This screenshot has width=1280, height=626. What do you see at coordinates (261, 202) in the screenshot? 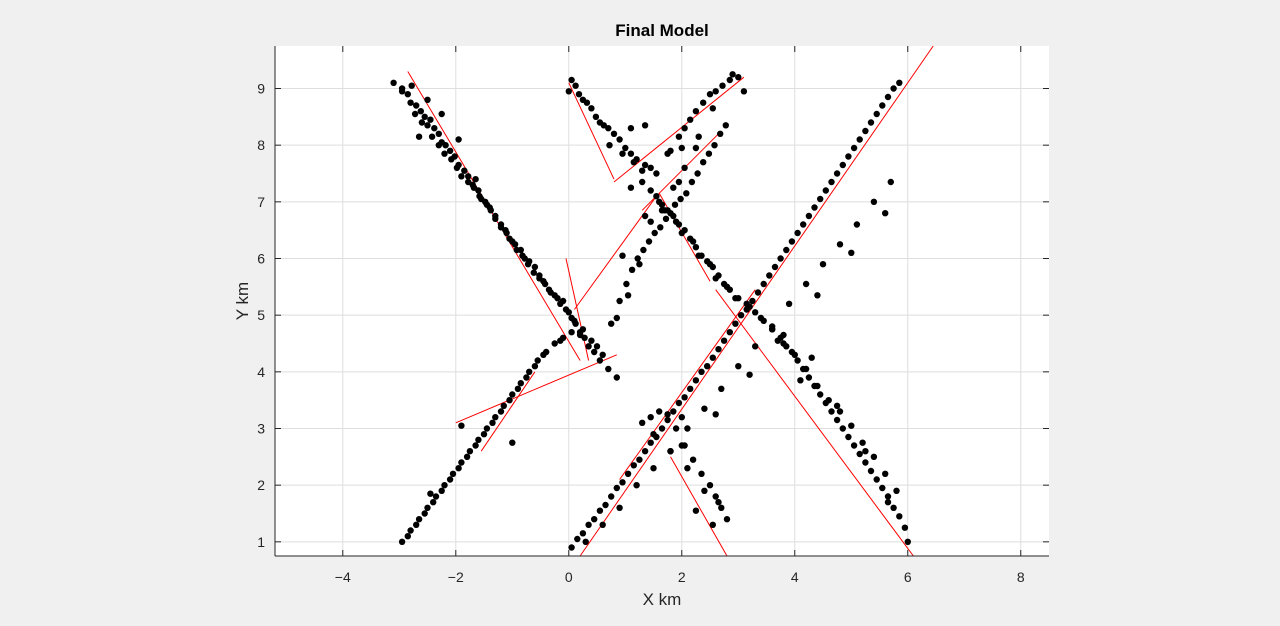
I see `y-tick-label: 7` at bounding box center [261, 202].